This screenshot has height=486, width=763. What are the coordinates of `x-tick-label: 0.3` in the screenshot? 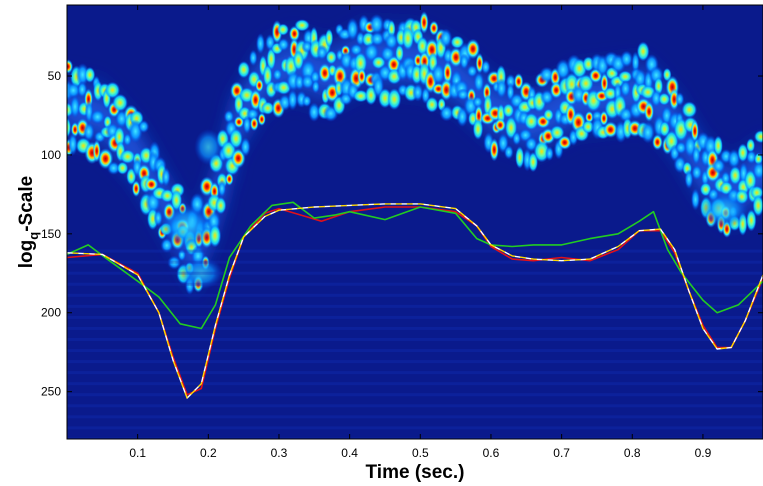 It's located at (279, 453).